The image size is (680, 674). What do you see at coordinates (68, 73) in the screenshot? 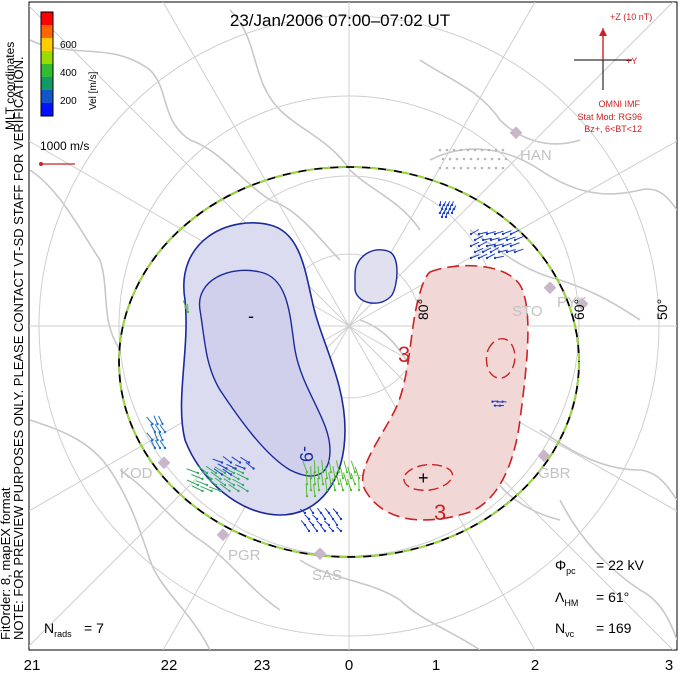
I see `colorbar-tick-400: 400` at bounding box center [68, 73].